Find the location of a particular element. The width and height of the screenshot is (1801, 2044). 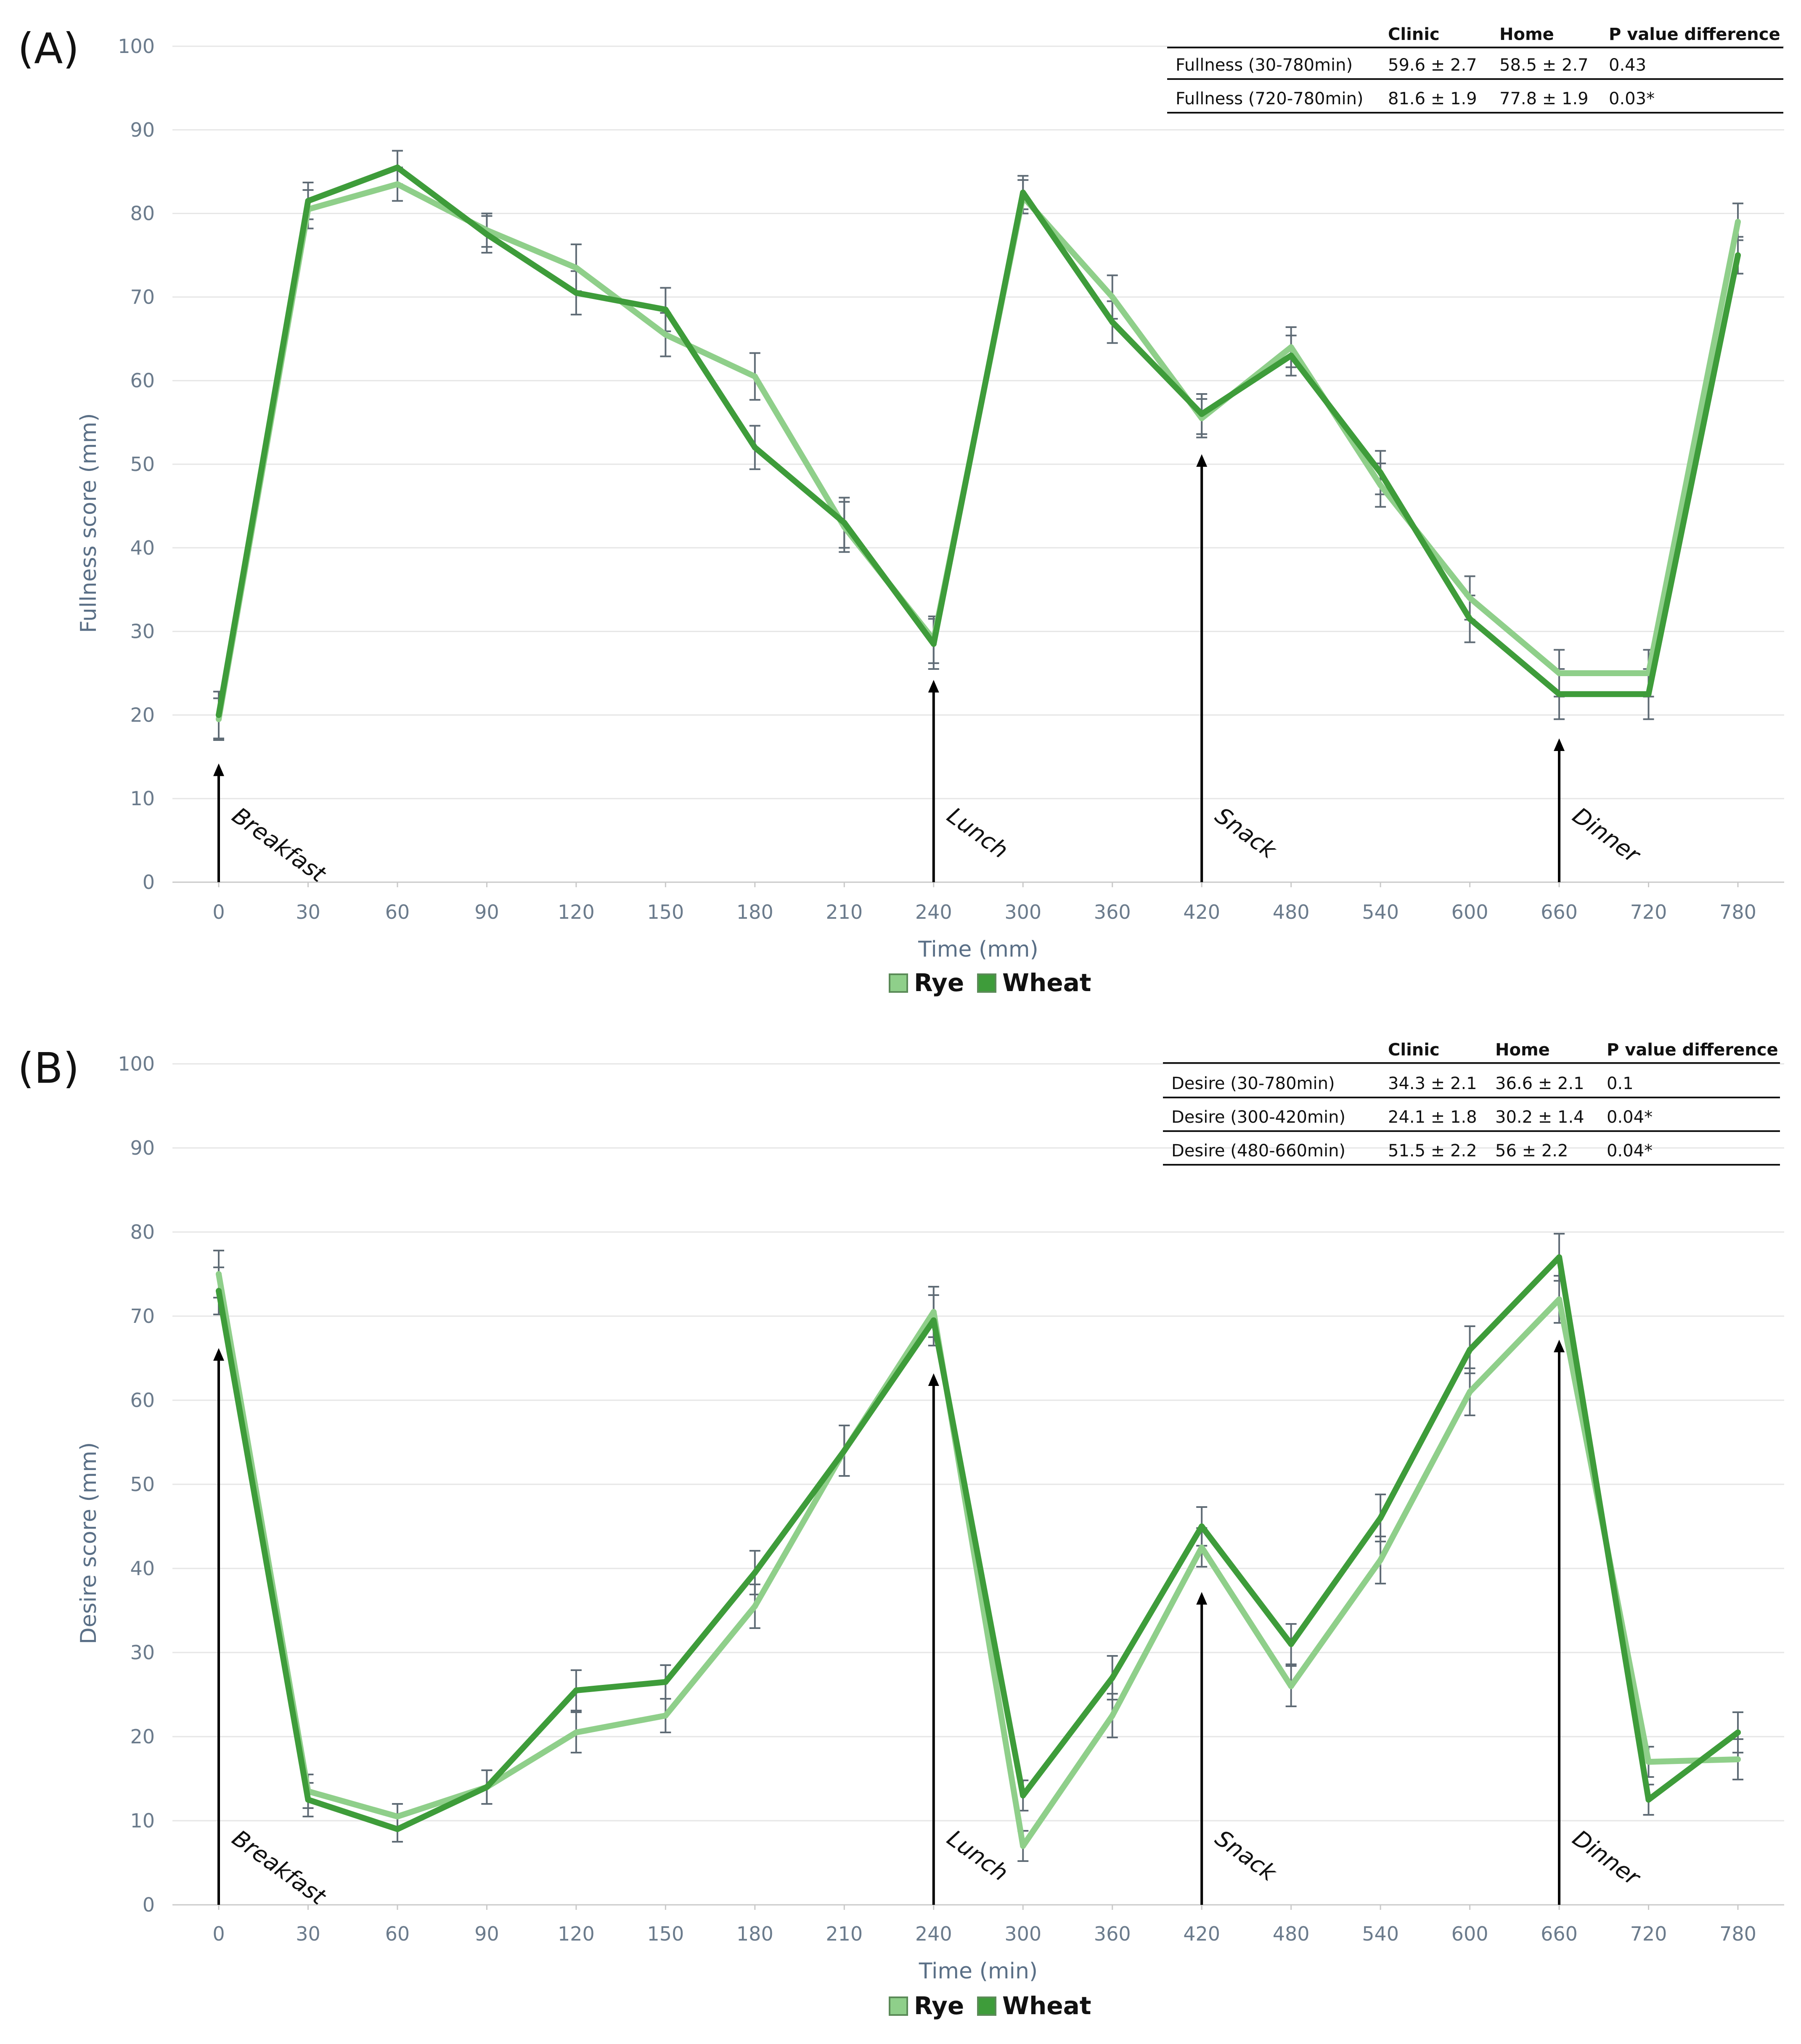

table-cell: Desire (30-780min) is located at coordinates (1253, 1083).